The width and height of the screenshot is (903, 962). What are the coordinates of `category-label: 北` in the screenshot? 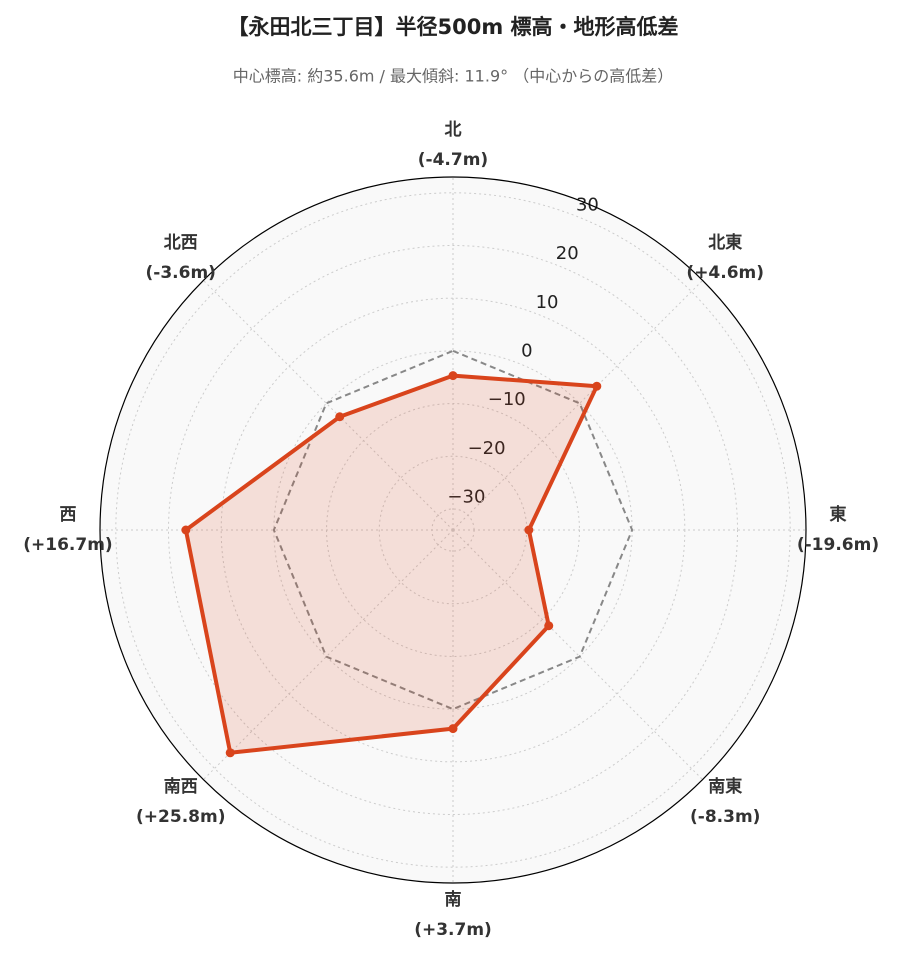 It's located at (453, 130).